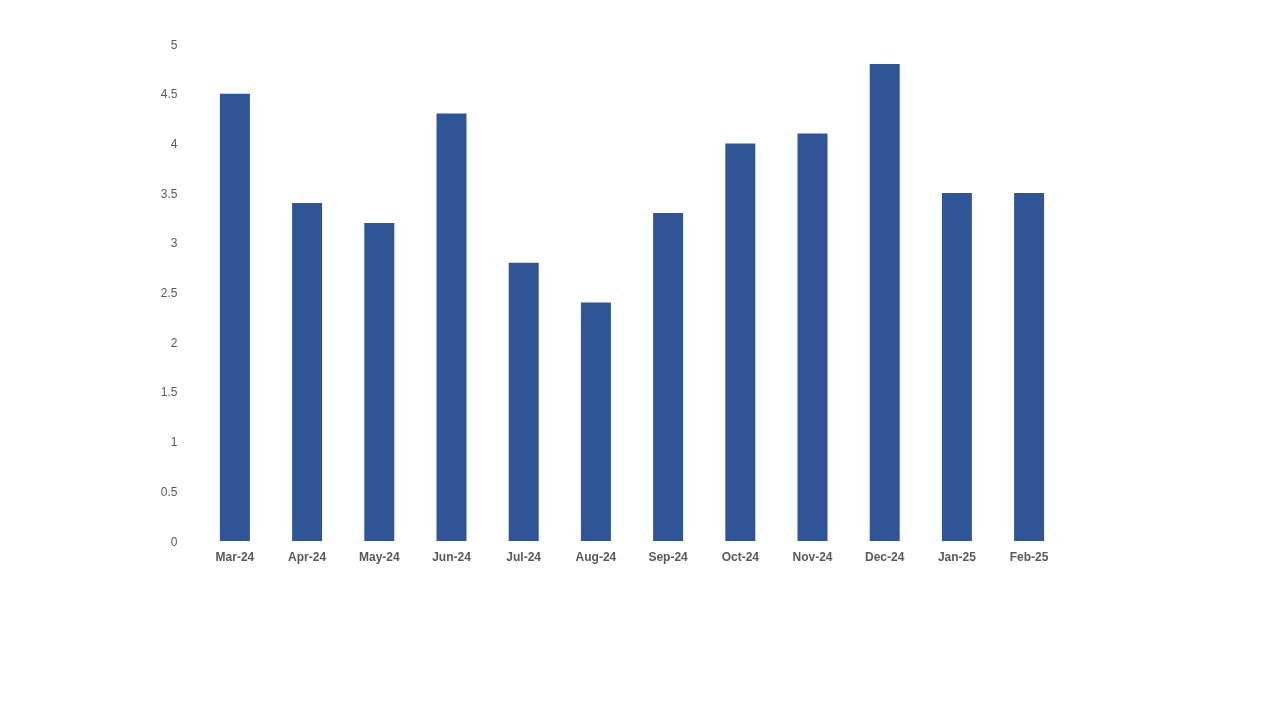 Image resolution: width=1280 pixels, height=720 pixels. What do you see at coordinates (524, 556) in the screenshot?
I see `x-tick-label: Jul-24` at bounding box center [524, 556].